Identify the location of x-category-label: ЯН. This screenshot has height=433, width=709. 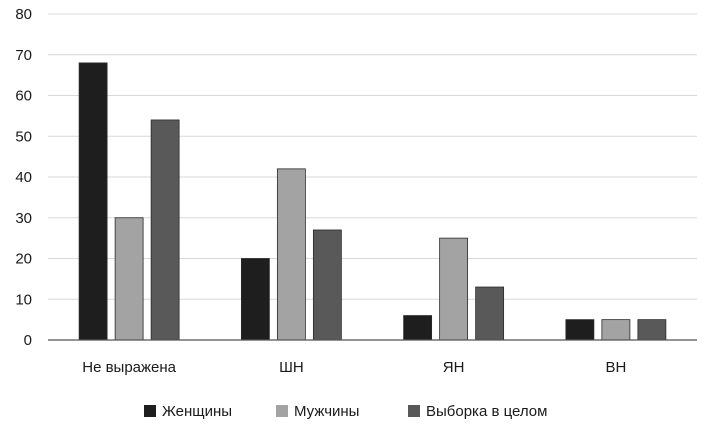
(454, 367).